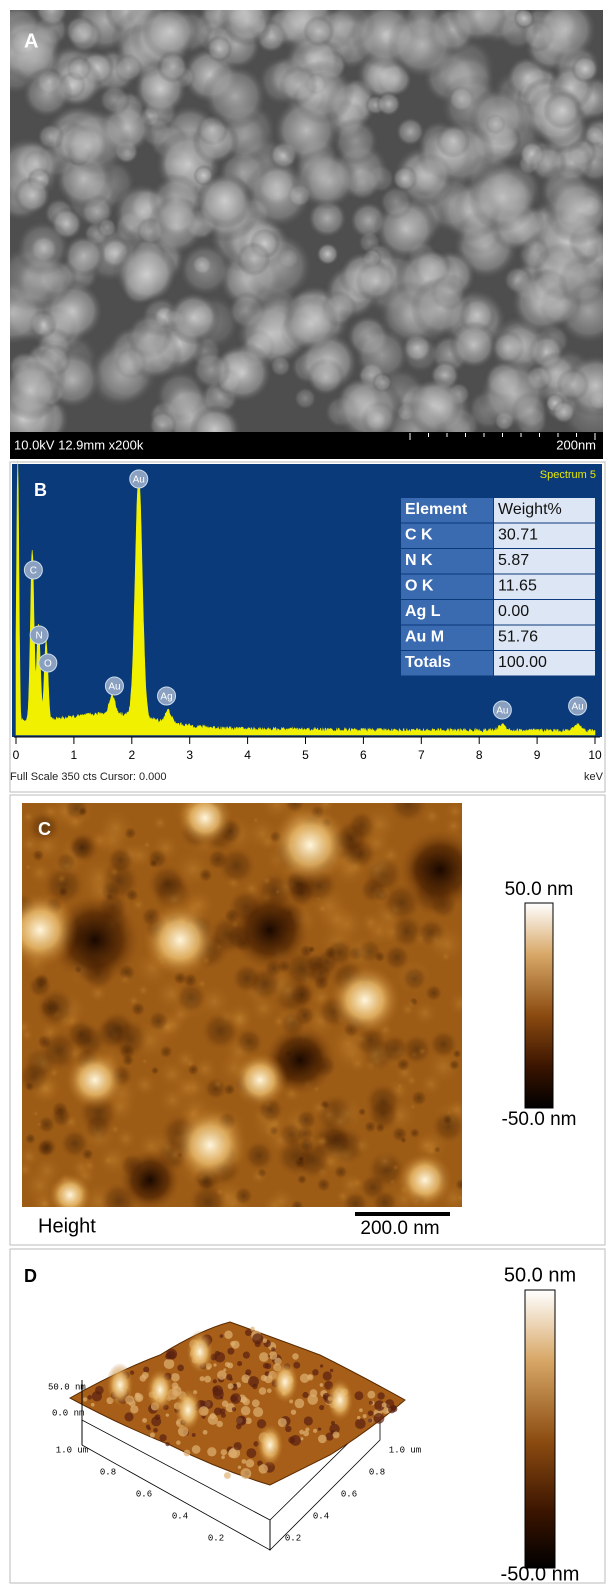 This screenshot has width=610, height=1585. I want to click on x-tick-label: 0, so click(16, 755).